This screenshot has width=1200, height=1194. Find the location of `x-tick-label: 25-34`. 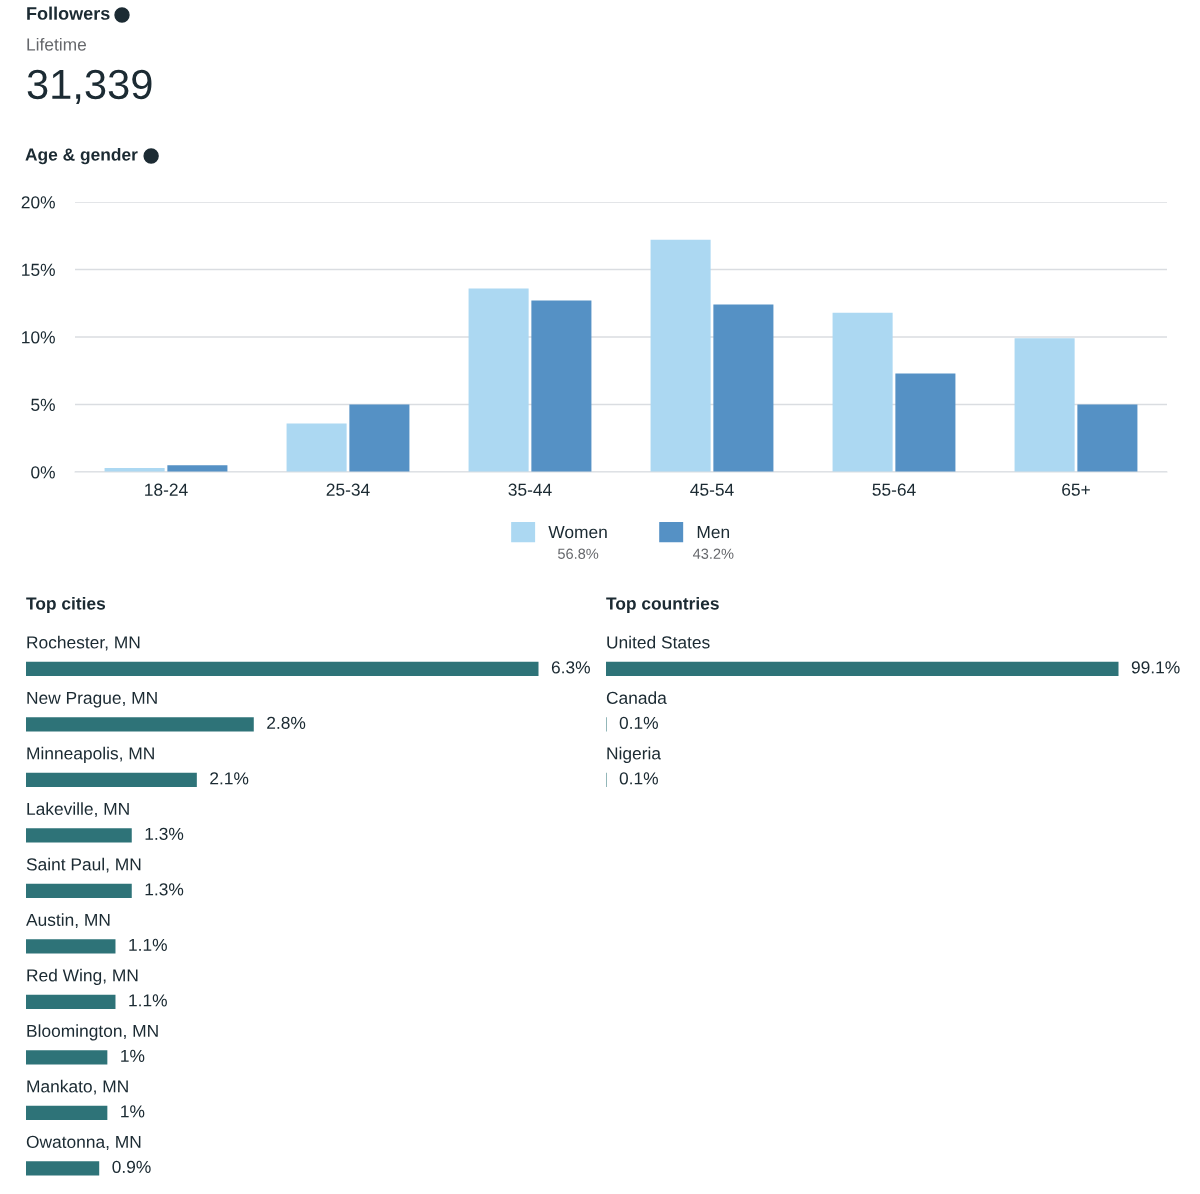

x-tick-label: 25-34 is located at coordinates (348, 489).